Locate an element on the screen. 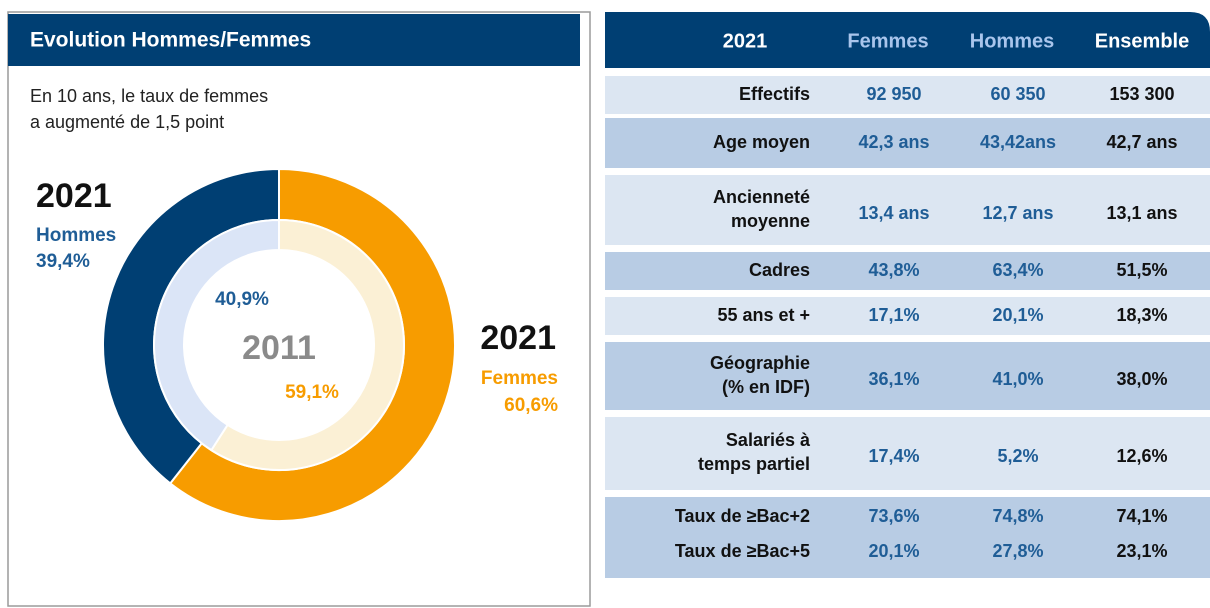 Image resolution: width=1210 pixels, height=608 pixels. panel-header is located at coordinates (294, 40).